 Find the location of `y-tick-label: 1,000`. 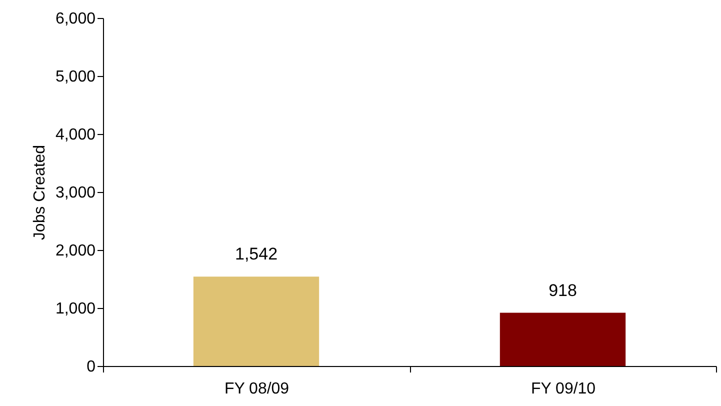

y-tick-label: 1,000 is located at coordinates (75, 309).